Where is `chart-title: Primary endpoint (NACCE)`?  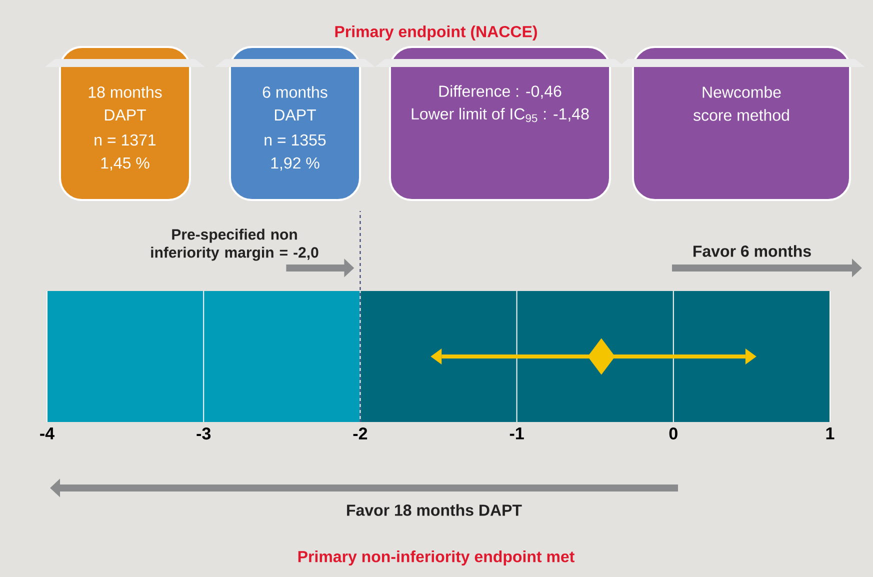
chart-title: Primary endpoint (NACCE) is located at coordinates (436, 33).